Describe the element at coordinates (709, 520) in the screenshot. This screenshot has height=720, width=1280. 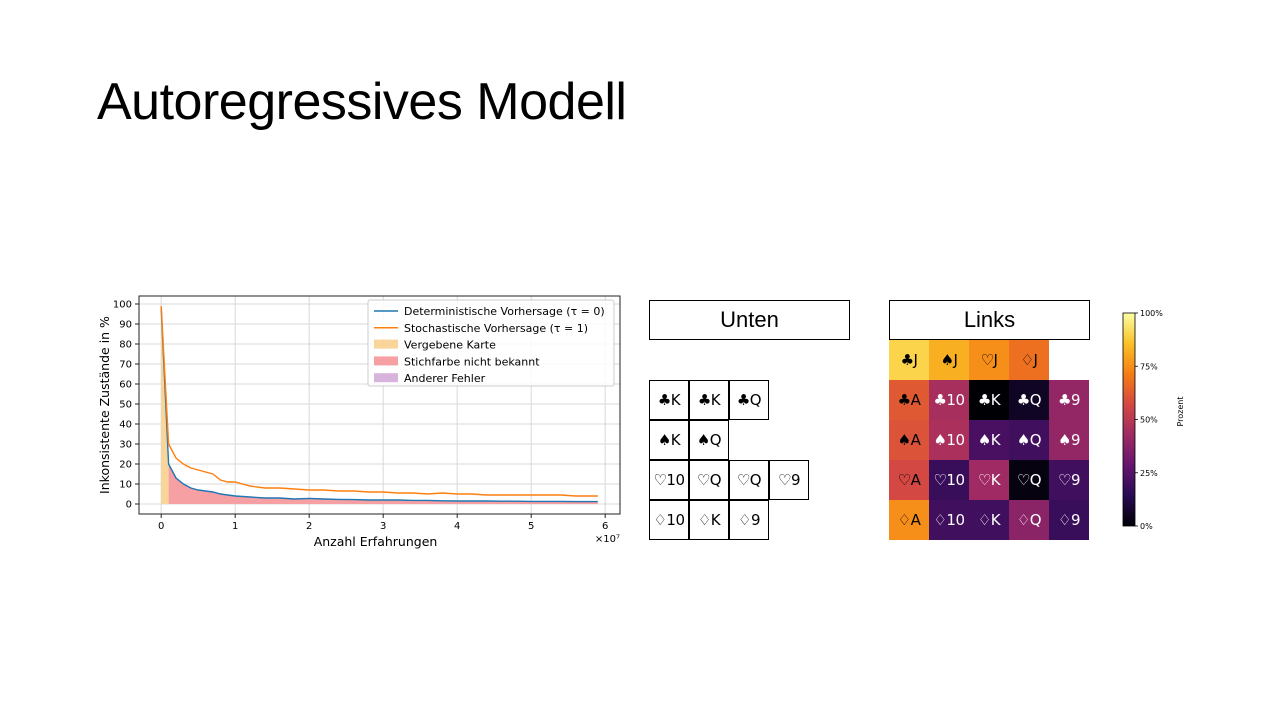
I see `card-unten: ♢K` at that location.